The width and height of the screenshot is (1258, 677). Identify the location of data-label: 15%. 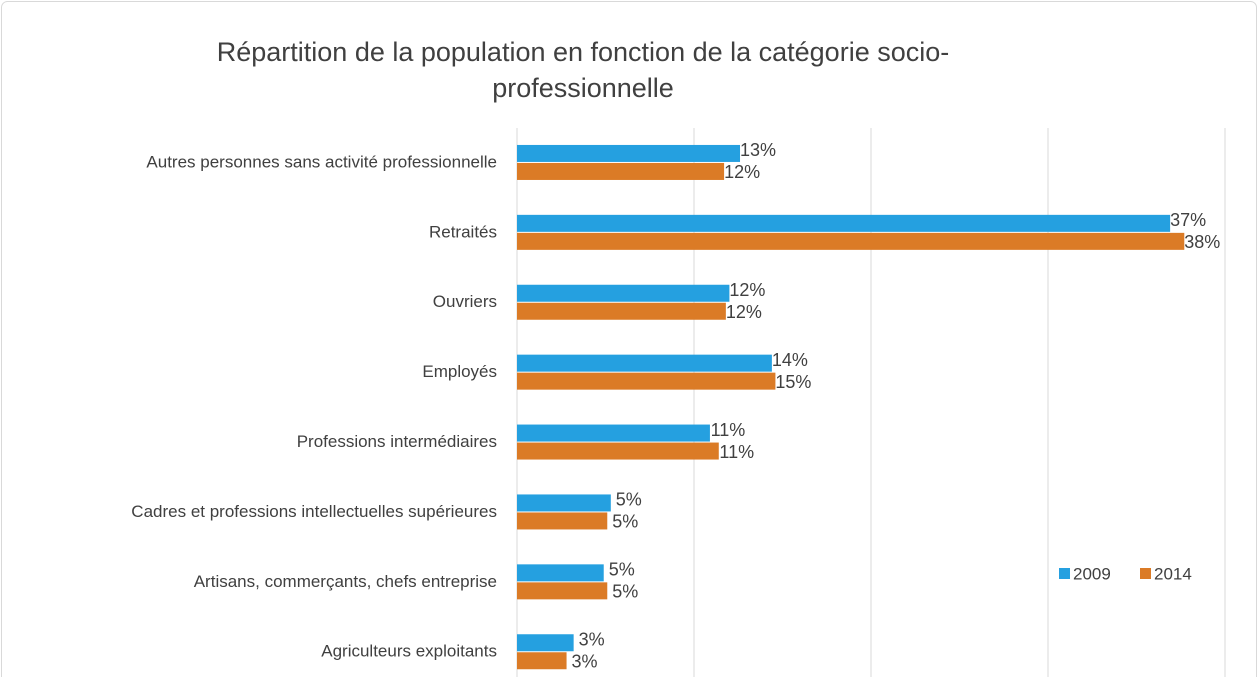
(793, 382).